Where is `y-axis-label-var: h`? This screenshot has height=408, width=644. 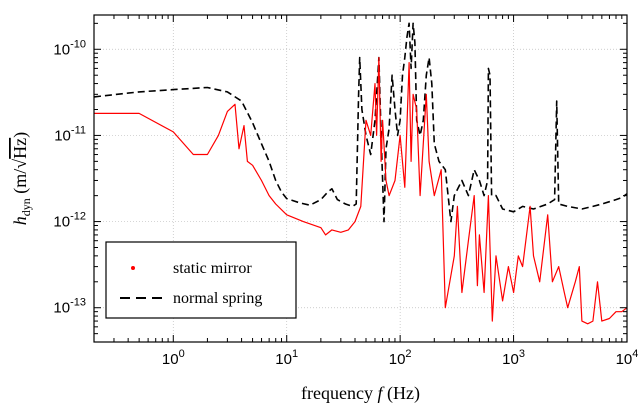
y-axis-label-var: h is located at coordinates (20, 220).